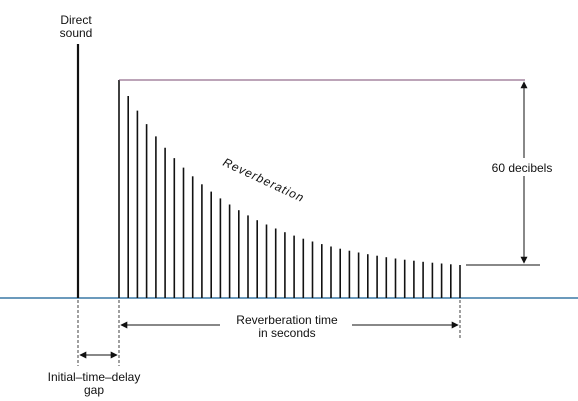 The width and height of the screenshot is (578, 401). I want to click on direct-sound-label-line1: Direct, so click(76, 20).